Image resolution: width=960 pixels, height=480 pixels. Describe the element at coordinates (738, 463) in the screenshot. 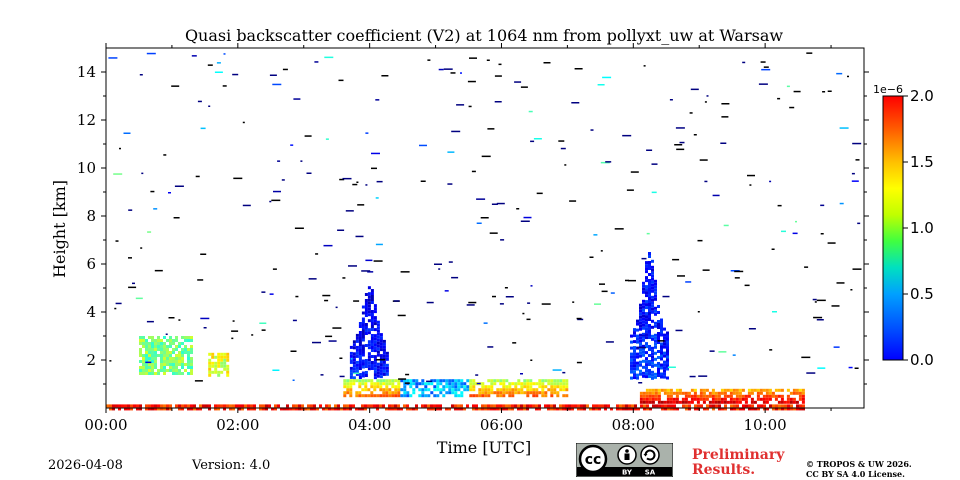

I see `preliminary-results-note: Preliminary Results.` at that location.